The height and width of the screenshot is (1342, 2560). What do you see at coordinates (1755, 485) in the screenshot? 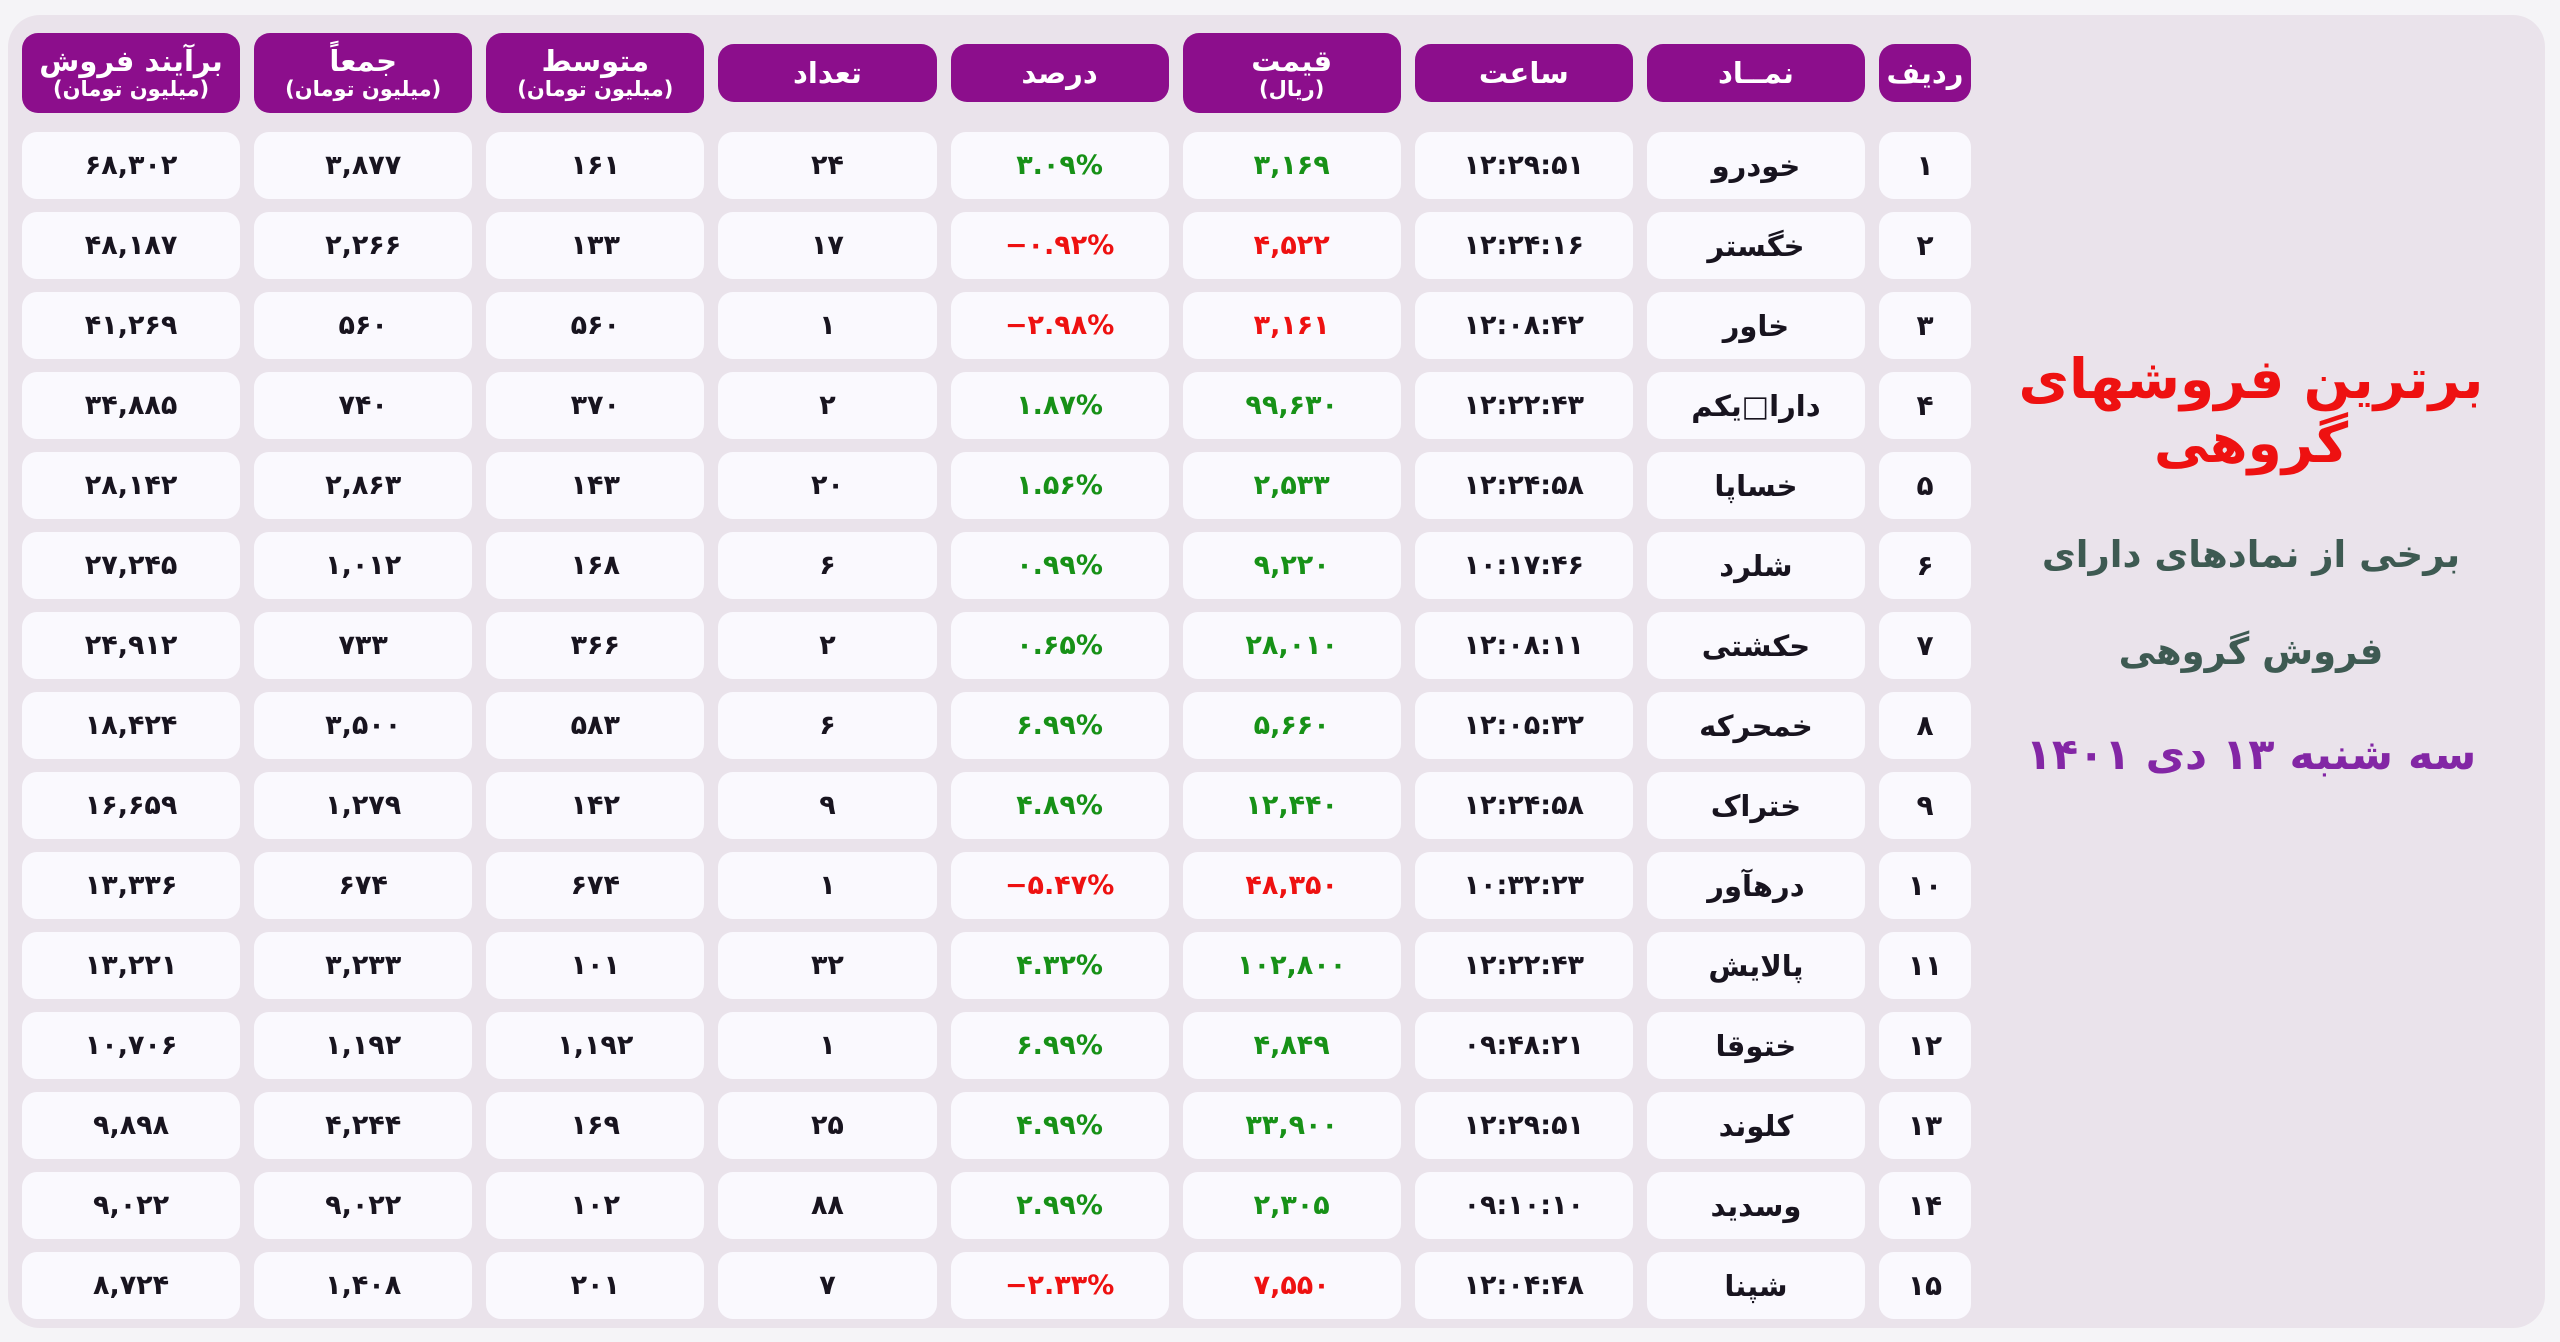
I see `cell-symbol: خساپا` at bounding box center [1755, 485].